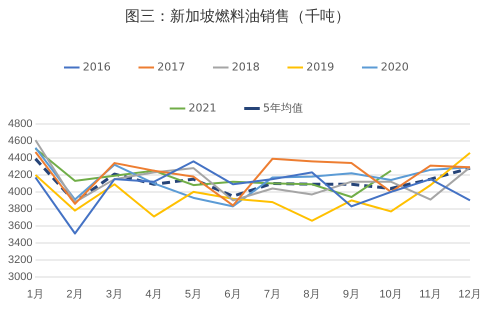 The width and height of the screenshot is (500, 329). Describe the element at coordinates (246, 67) in the screenshot. I see `legend-label: 2018` at that location.